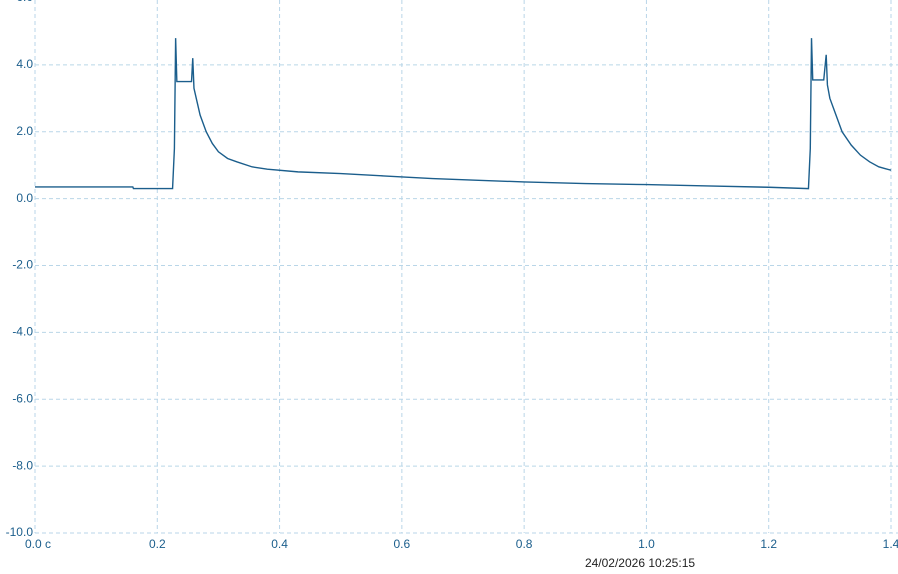 This screenshot has width=898, height=574. What do you see at coordinates (38, 544) in the screenshot?
I see `x-tick-label: 0.0 c` at bounding box center [38, 544].